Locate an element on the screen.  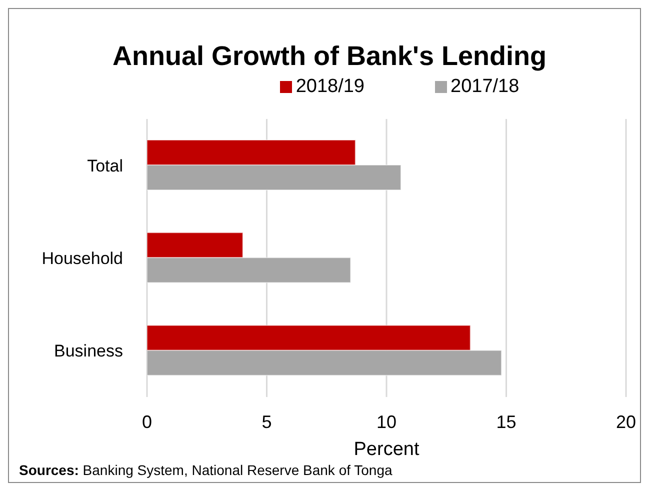
x-tick-label: 10 is located at coordinates (386, 422).